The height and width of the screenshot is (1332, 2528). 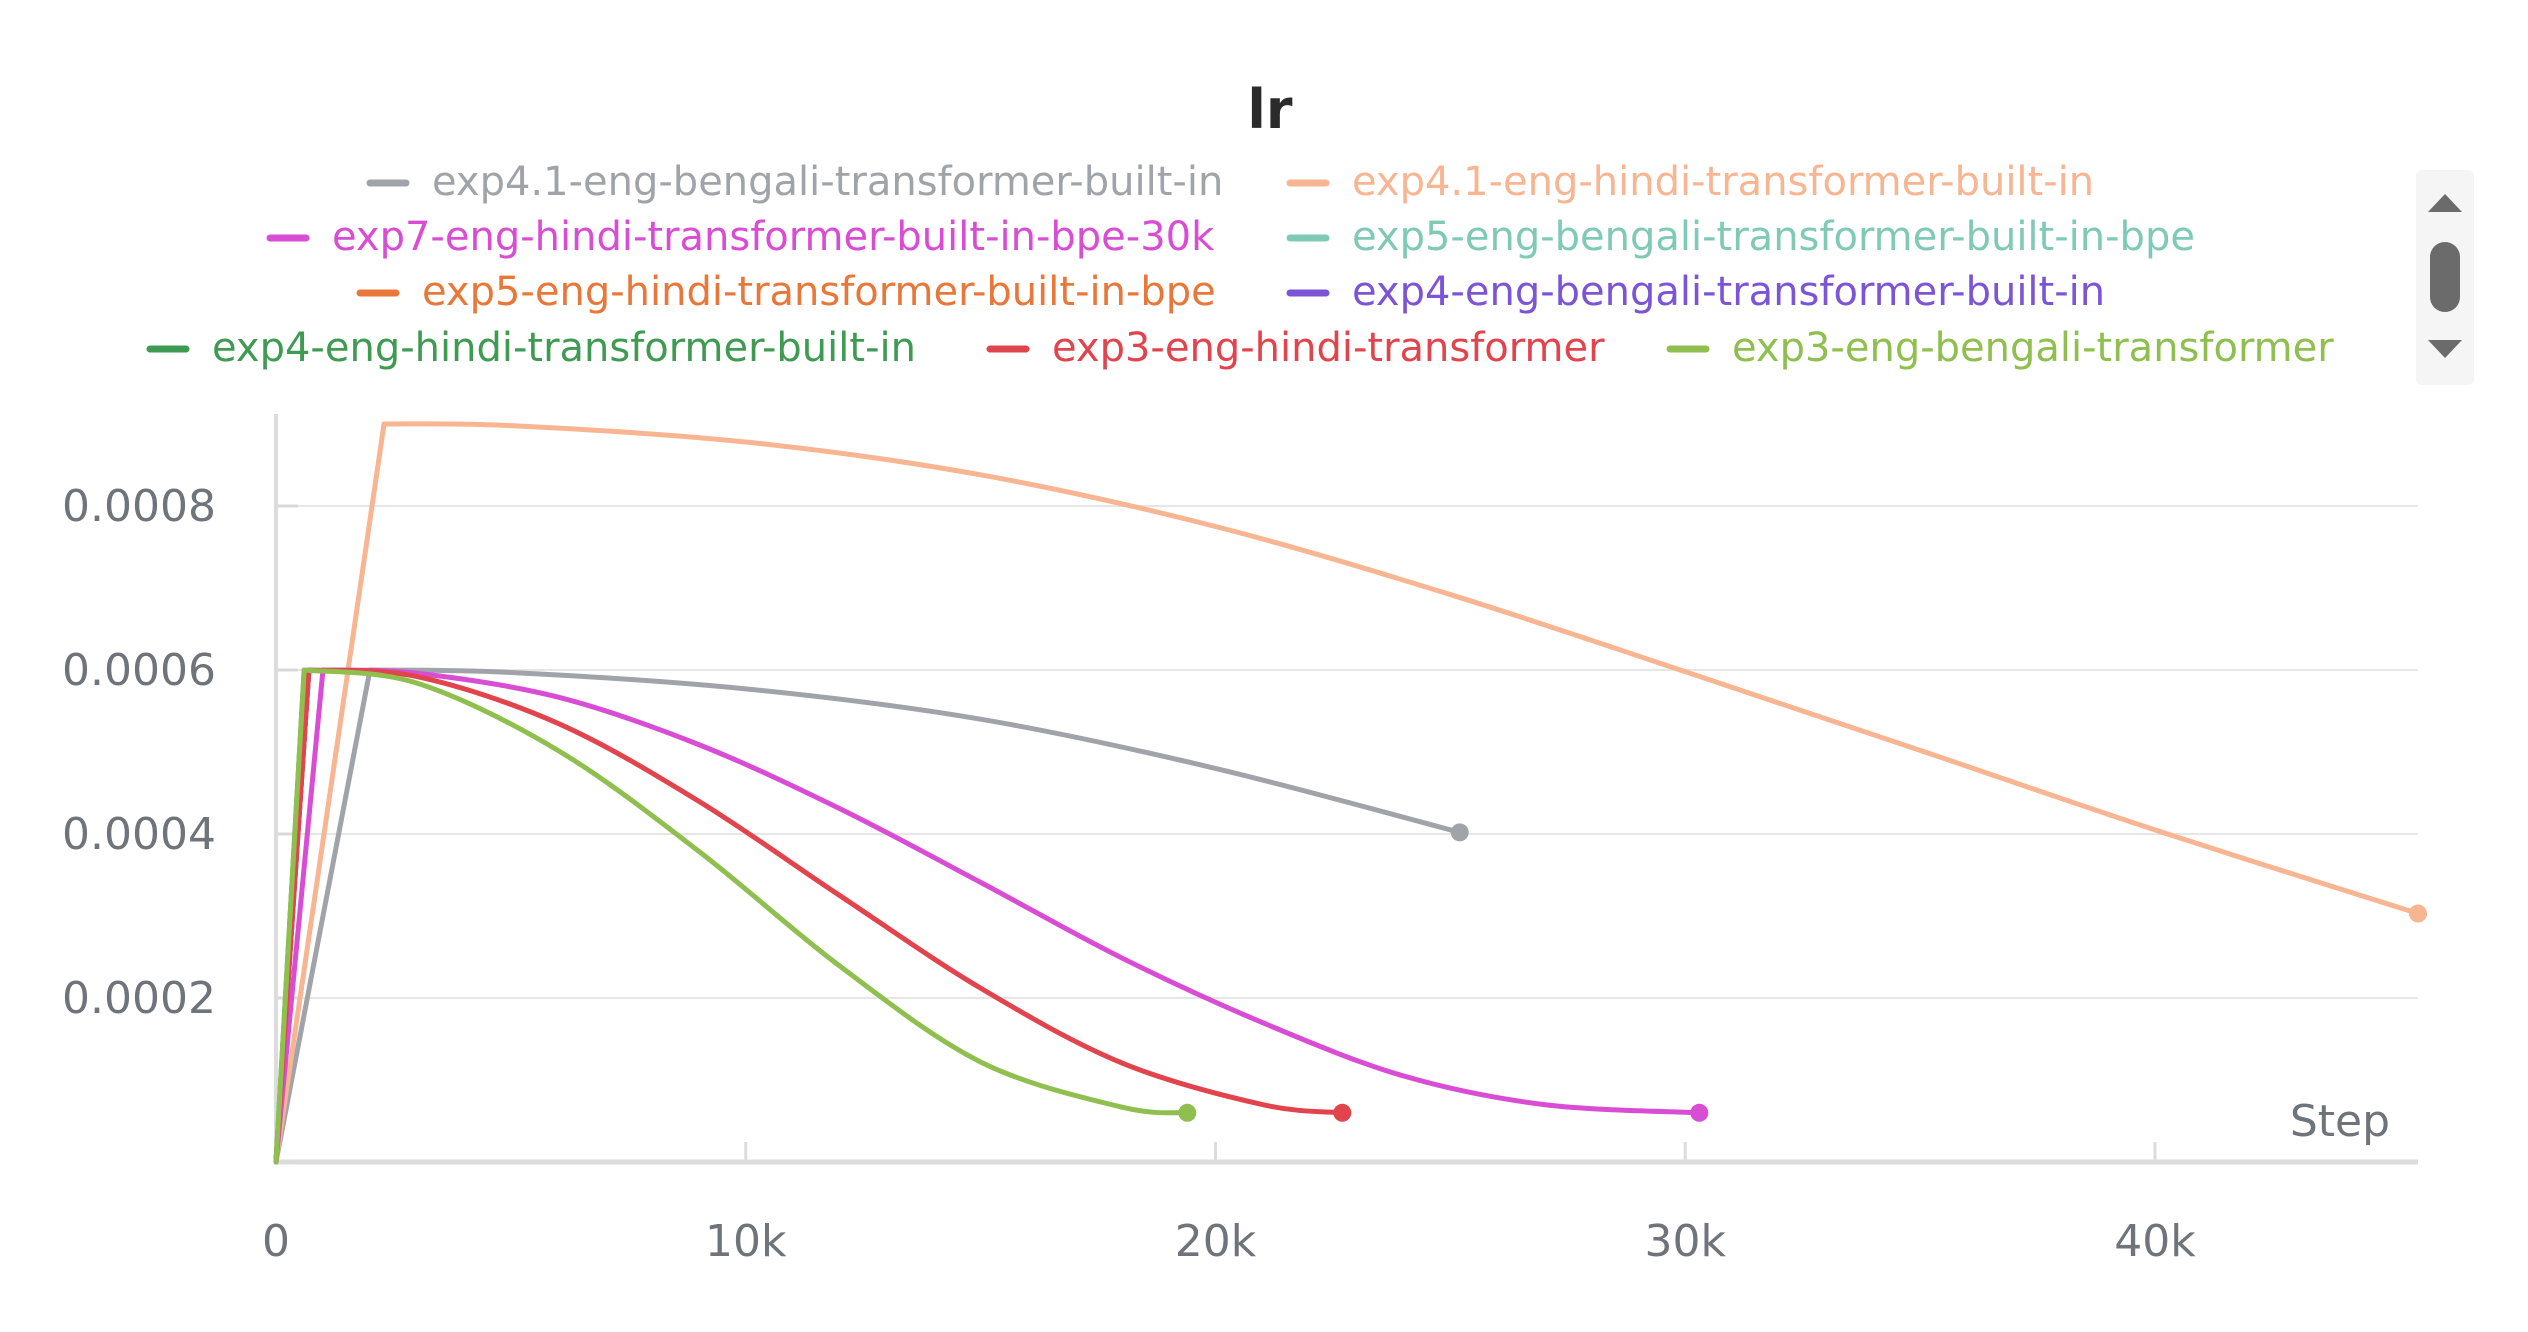 What do you see at coordinates (2155, 1241) in the screenshot?
I see `x-tick-label: 40k` at bounding box center [2155, 1241].